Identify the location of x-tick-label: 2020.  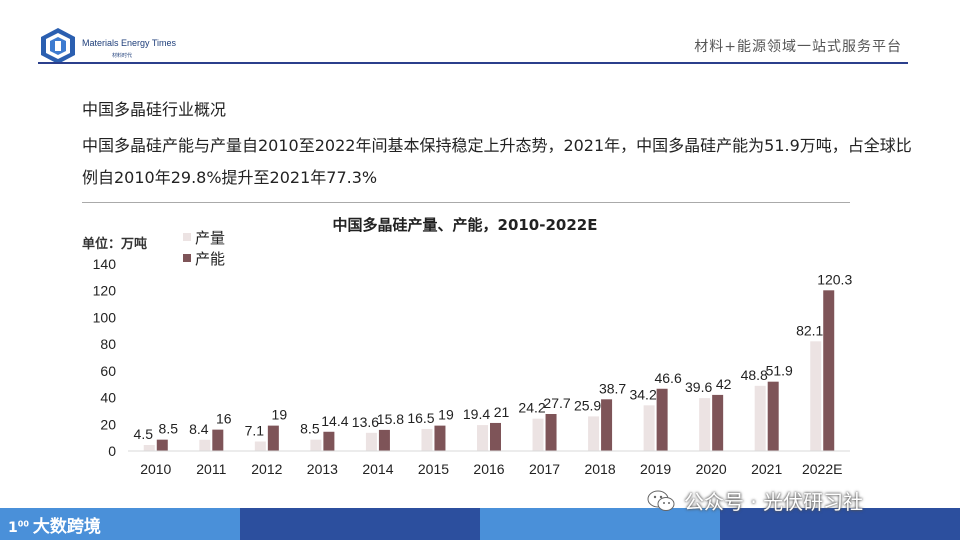
(711, 469).